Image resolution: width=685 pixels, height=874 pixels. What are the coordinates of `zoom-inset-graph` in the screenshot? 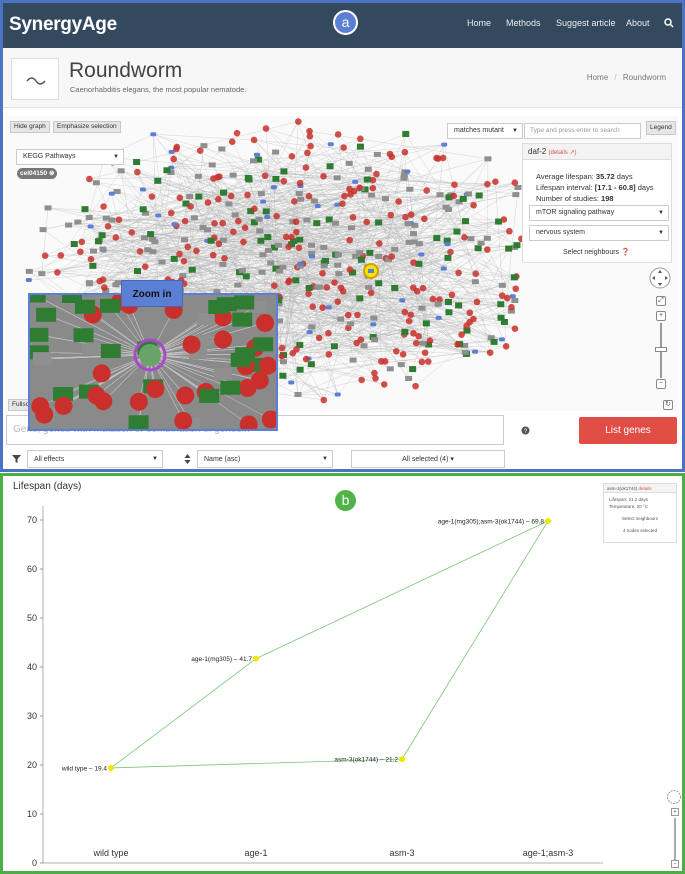 It's located at (153, 362).